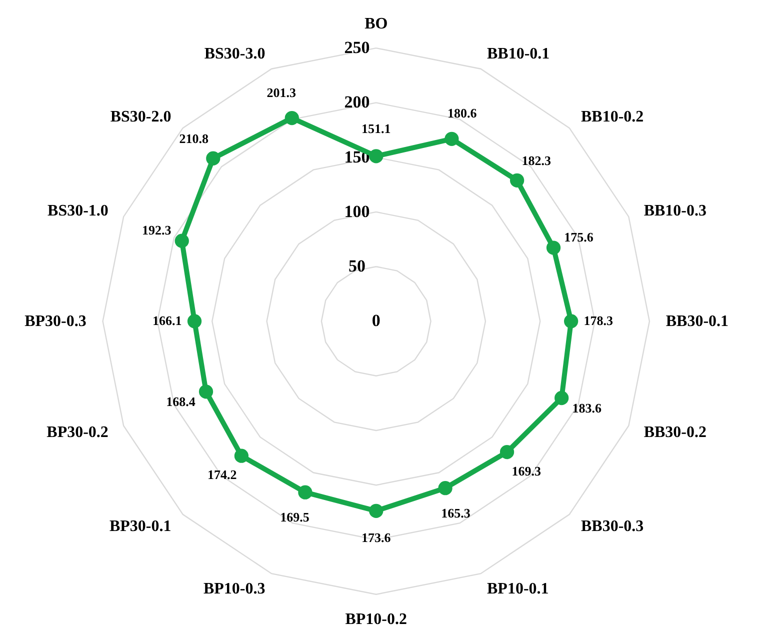  Describe the element at coordinates (376, 619) in the screenshot. I see `spoke-label: BP10-0.2` at that location.